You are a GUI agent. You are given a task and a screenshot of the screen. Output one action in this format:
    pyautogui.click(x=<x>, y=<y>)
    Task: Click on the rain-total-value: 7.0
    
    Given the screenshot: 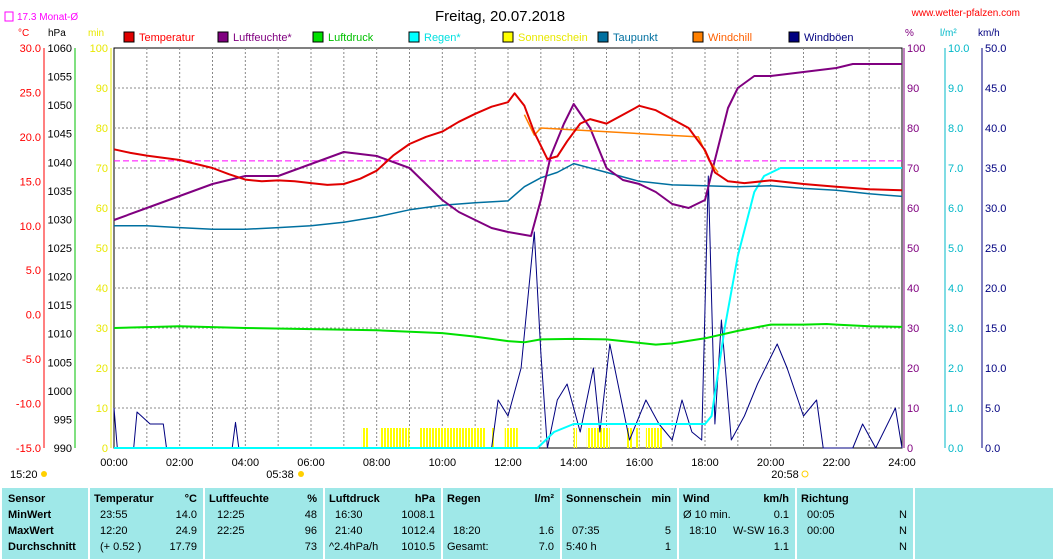 What is the action you would take?
    pyautogui.click(x=546, y=547)
    